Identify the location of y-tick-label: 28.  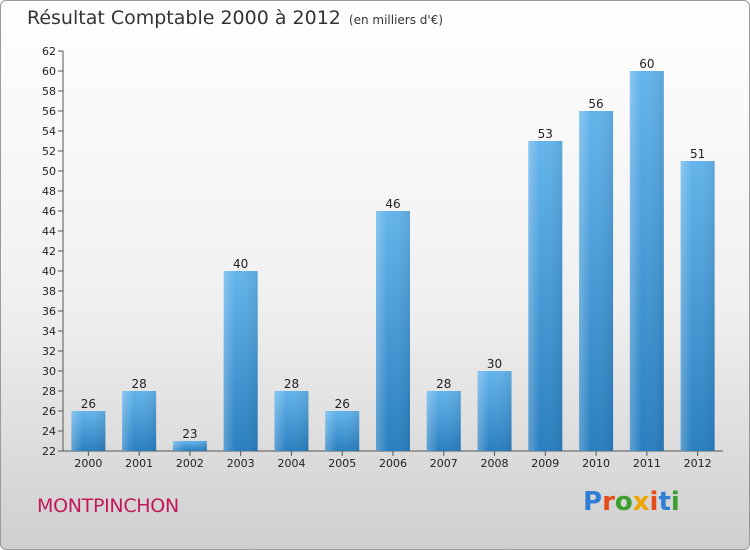
(49, 391).